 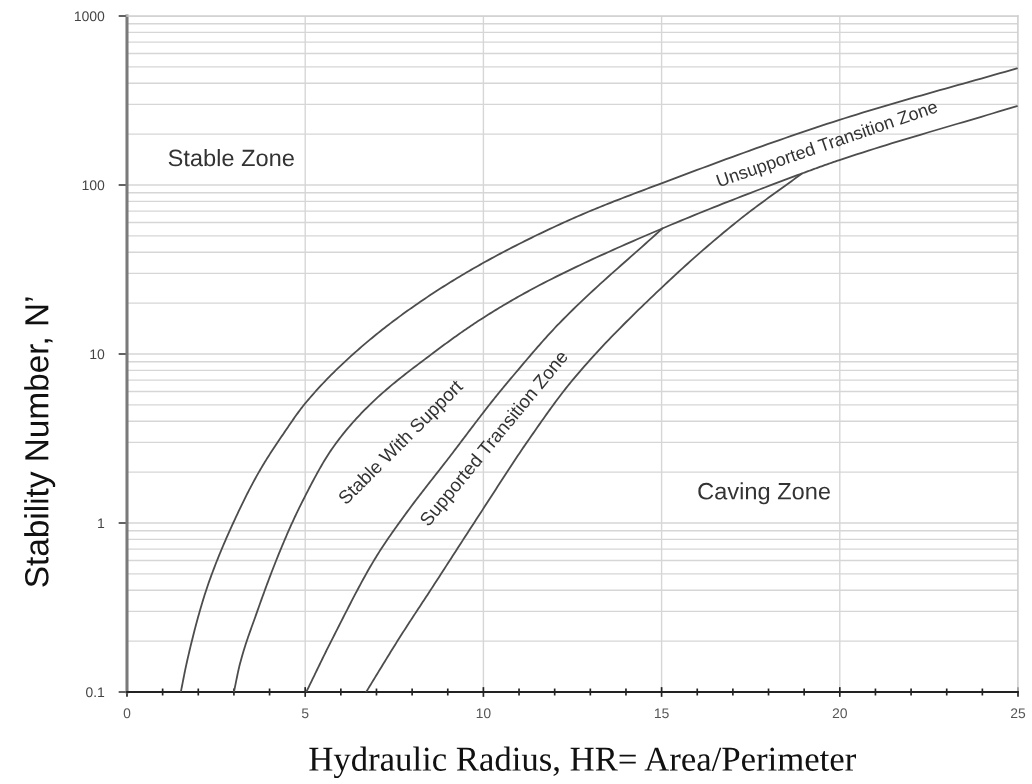 What do you see at coordinates (101, 523) in the screenshot?
I see `y-tick-label: 1` at bounding box center [101, 523].